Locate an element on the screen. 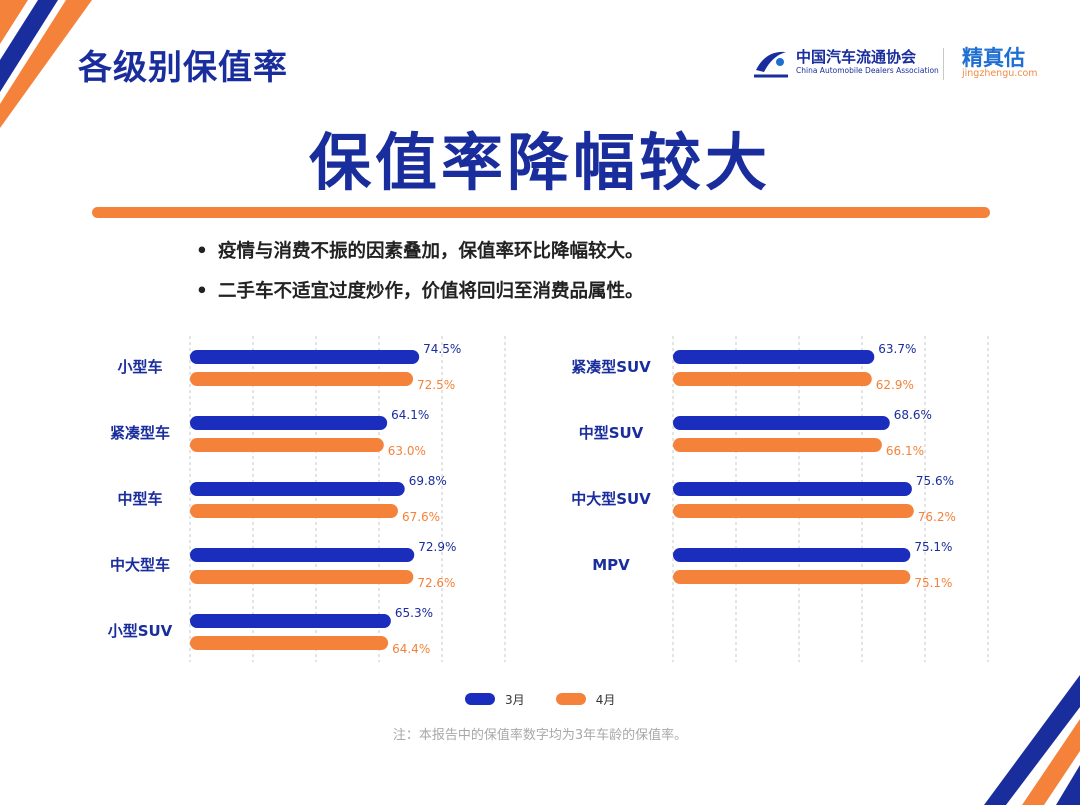 This screenshot has height=805, width=1080. value-label-april: 76.2% is located at coordinates (937, 517).